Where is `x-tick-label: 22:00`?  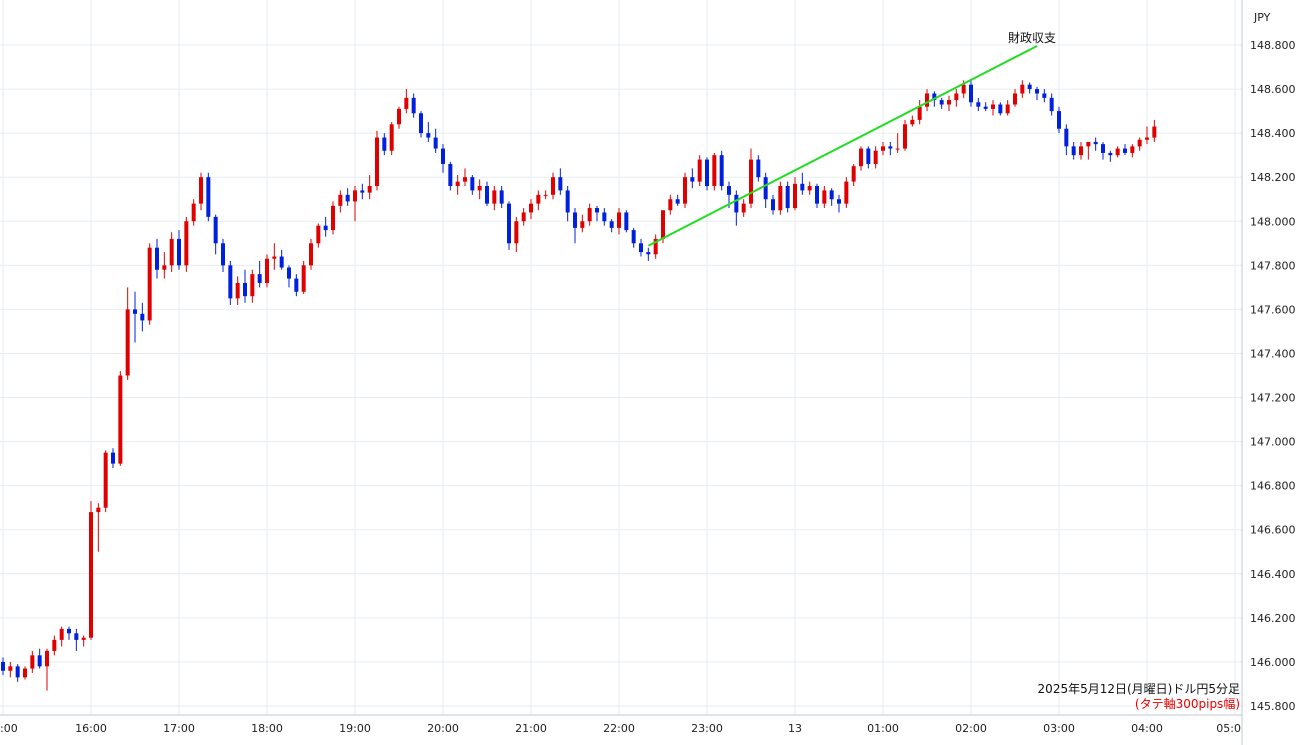
x-tick-label: 22:00 is located at coordinates (619, 728).